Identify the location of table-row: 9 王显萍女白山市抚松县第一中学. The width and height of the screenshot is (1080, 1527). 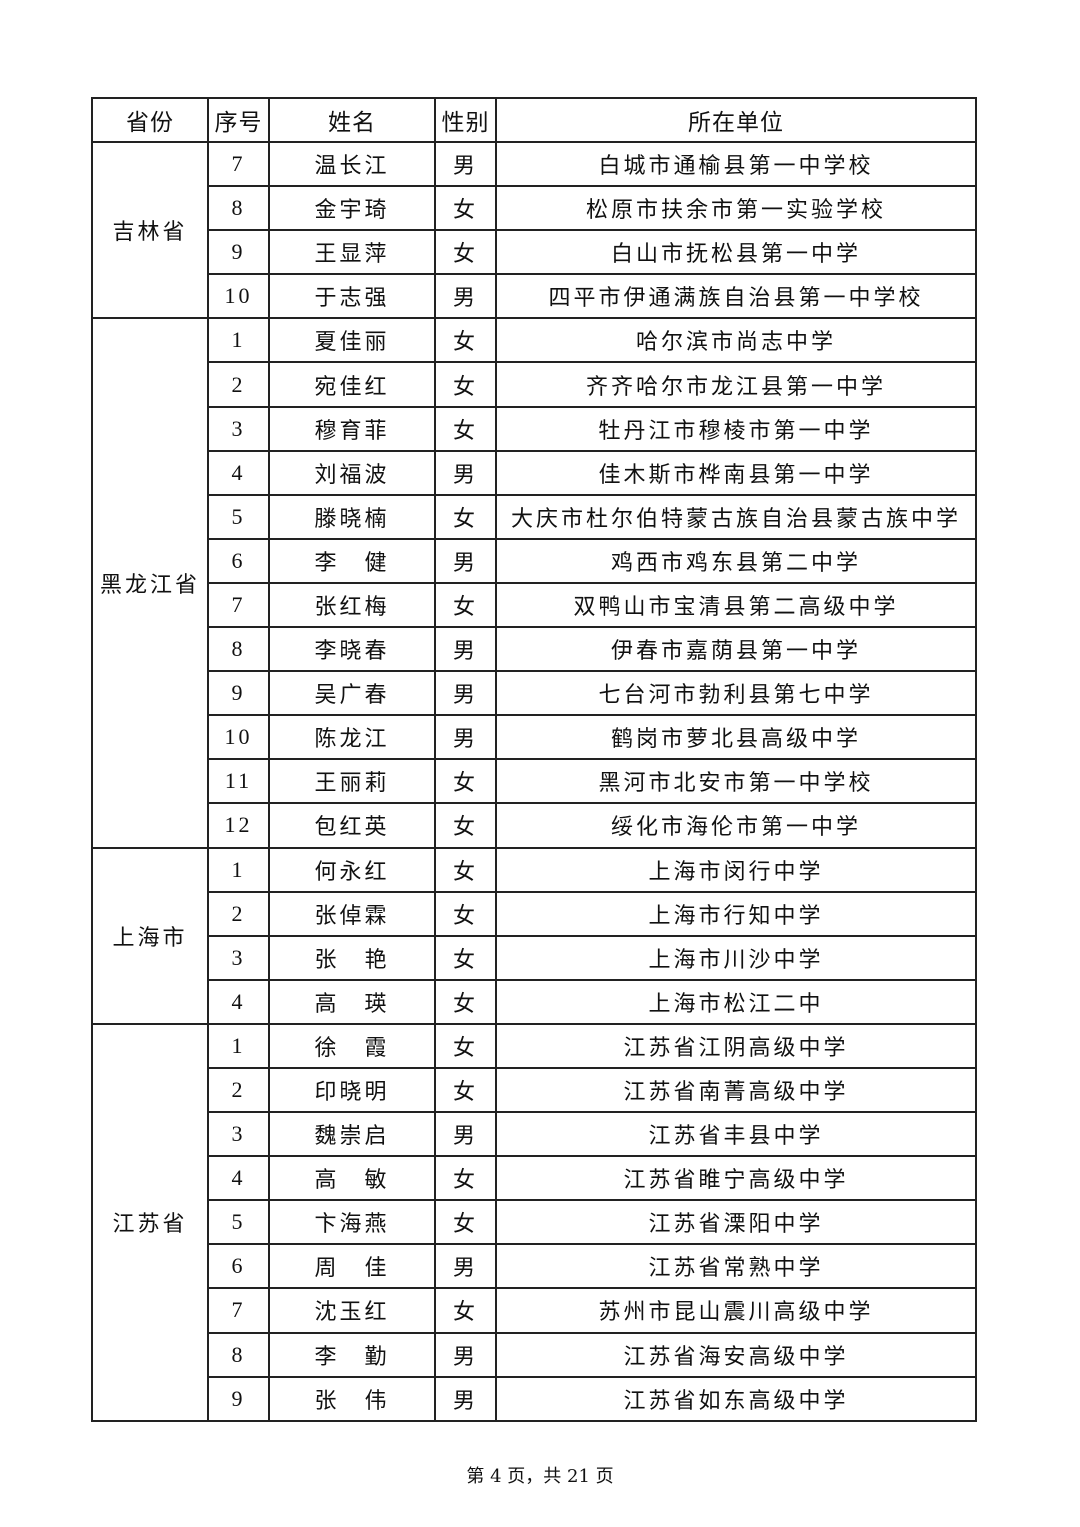
(534, 252).